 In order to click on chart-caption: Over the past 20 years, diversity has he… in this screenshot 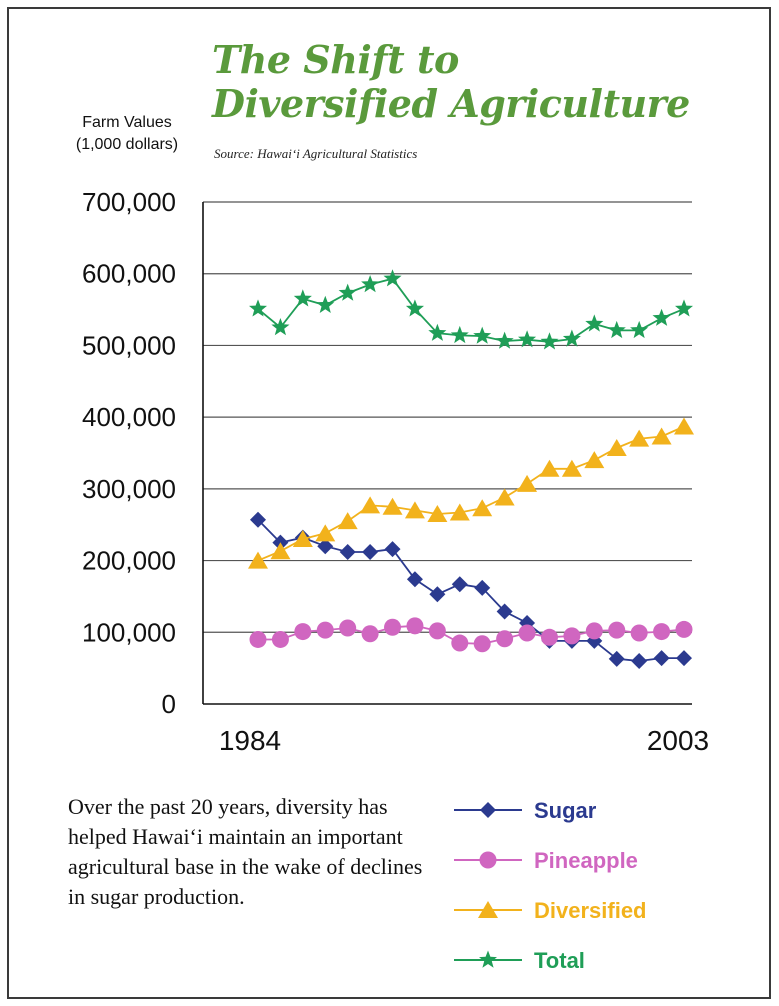, I will do `click(245, 851)`.